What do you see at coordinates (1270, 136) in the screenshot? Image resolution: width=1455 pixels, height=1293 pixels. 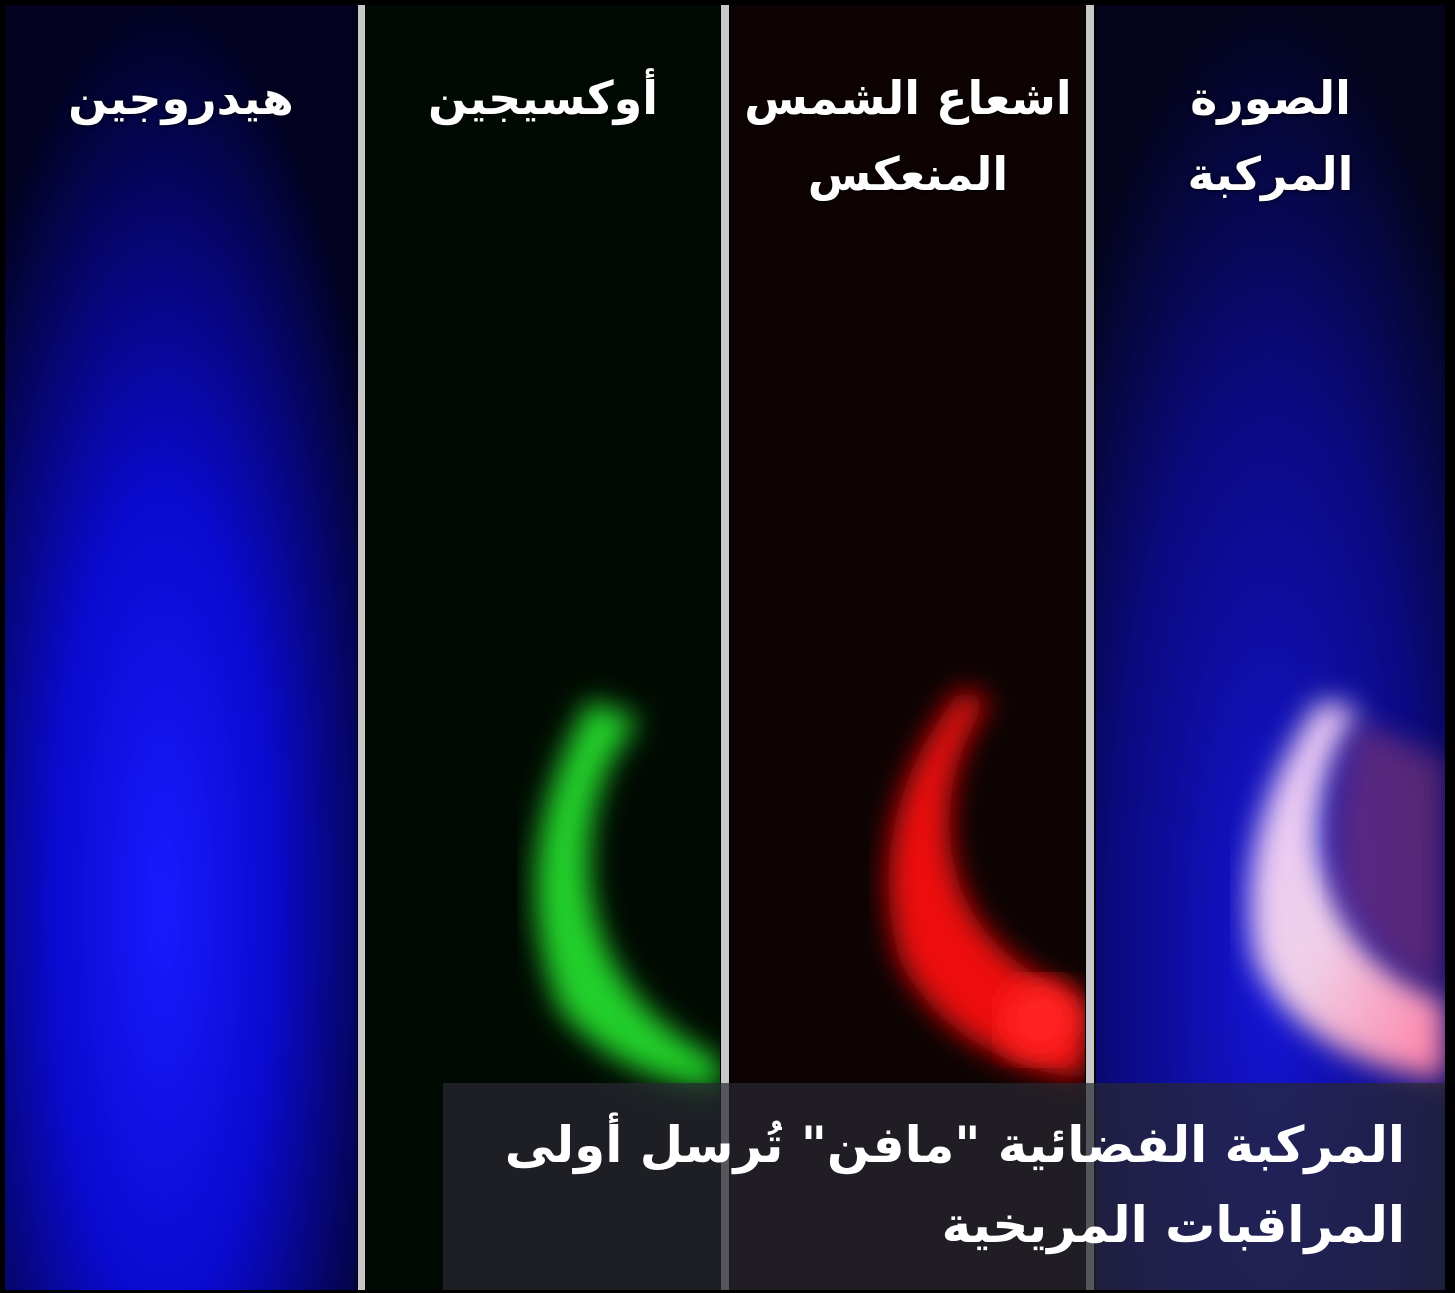 I see `panel-label: الصورة المركبة` at bounding box center [1270, 136].